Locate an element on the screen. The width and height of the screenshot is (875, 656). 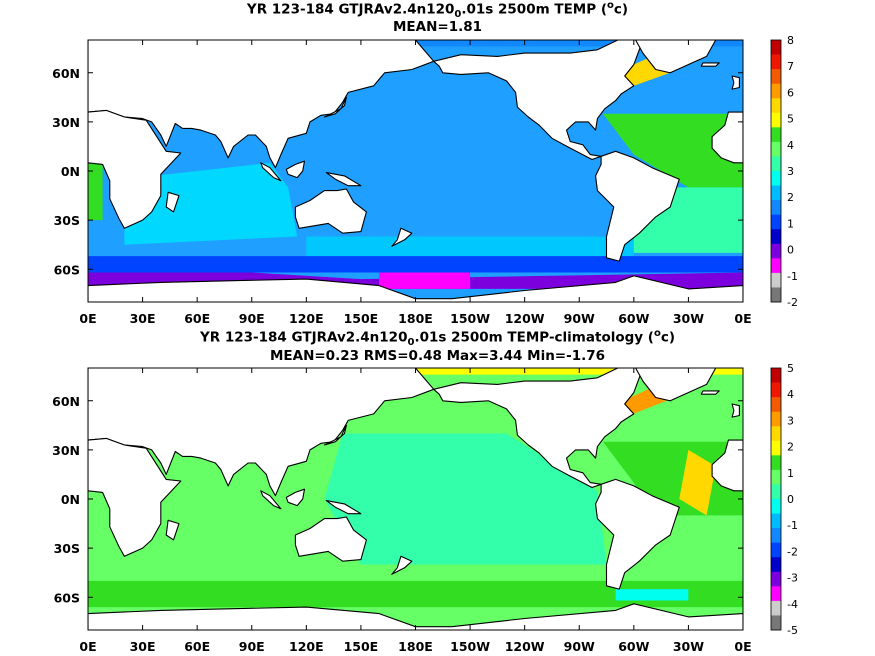
y-tick-label: 30N is located at coordinates (66, 122).